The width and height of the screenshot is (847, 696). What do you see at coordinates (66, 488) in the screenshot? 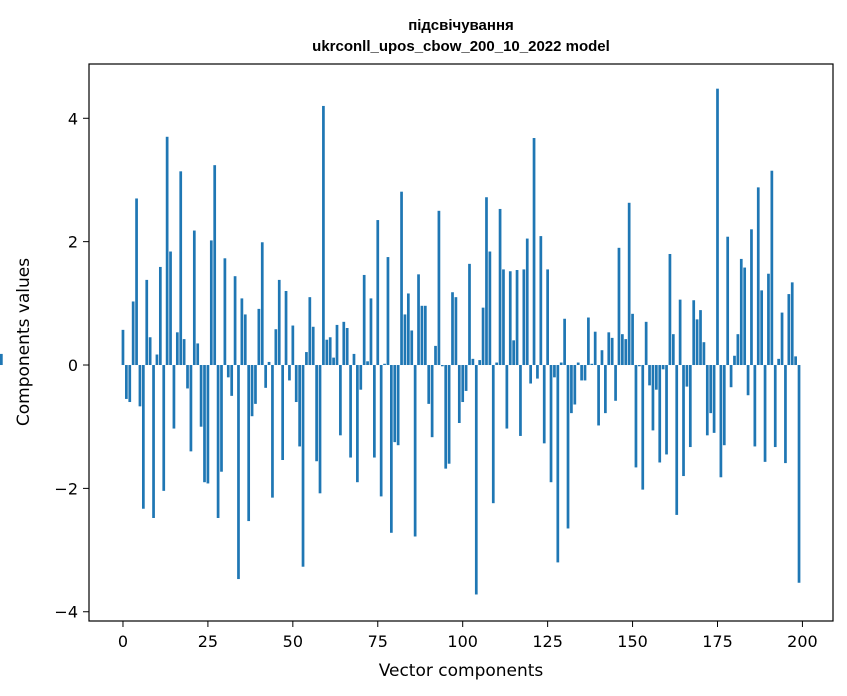
I see `y-tick-label: −2` at bounding box center [66, 488].